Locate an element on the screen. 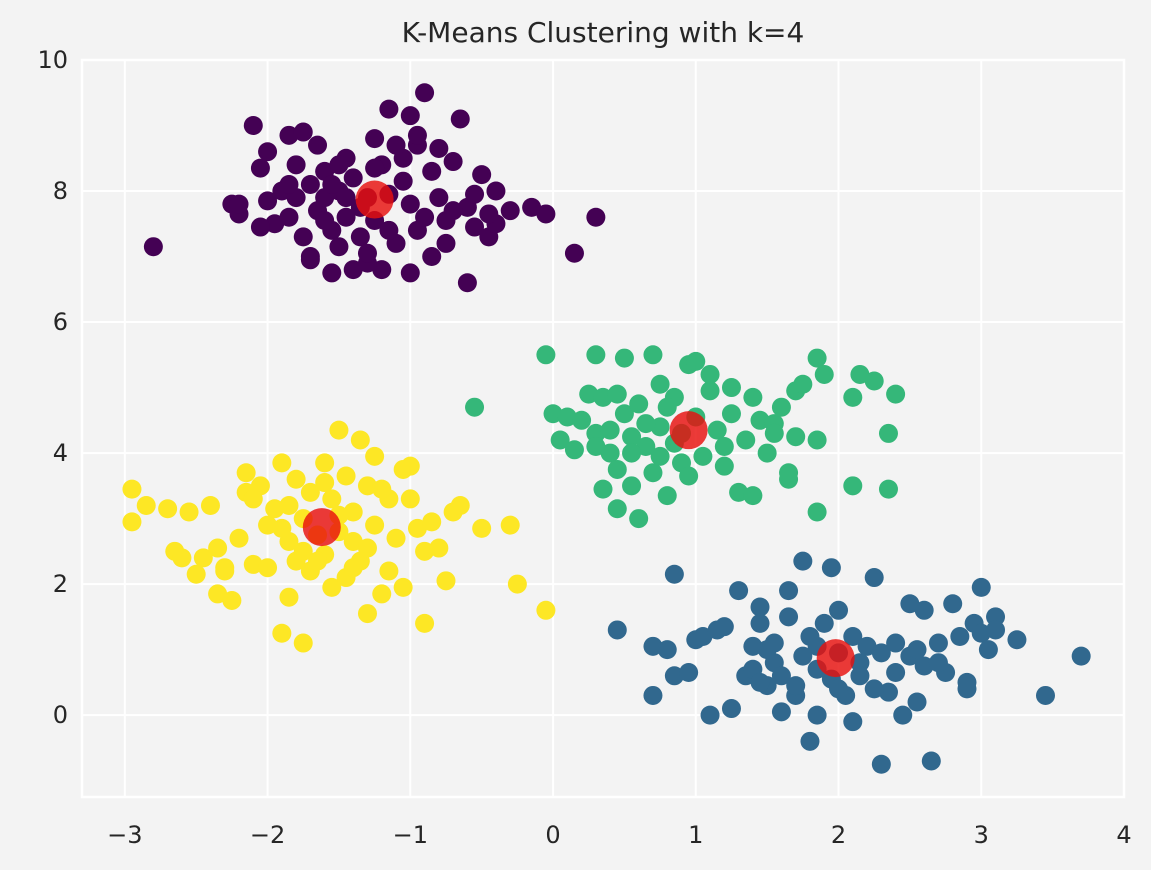  y-tick-label: 8 is located at coordinates (60, 191).